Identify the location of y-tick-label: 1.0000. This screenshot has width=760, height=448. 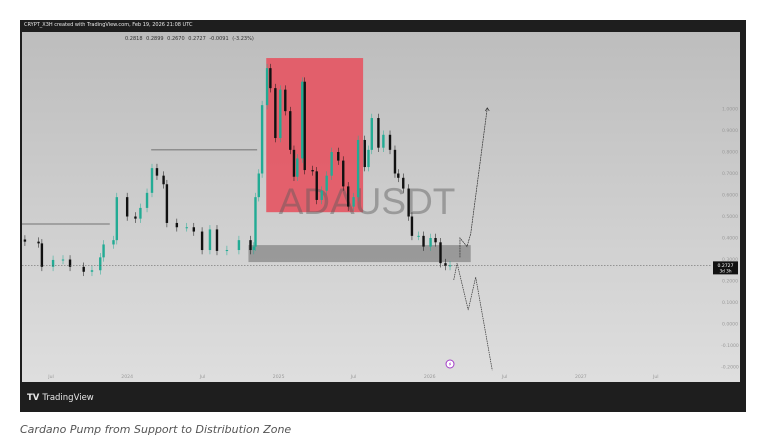
(730, 110).